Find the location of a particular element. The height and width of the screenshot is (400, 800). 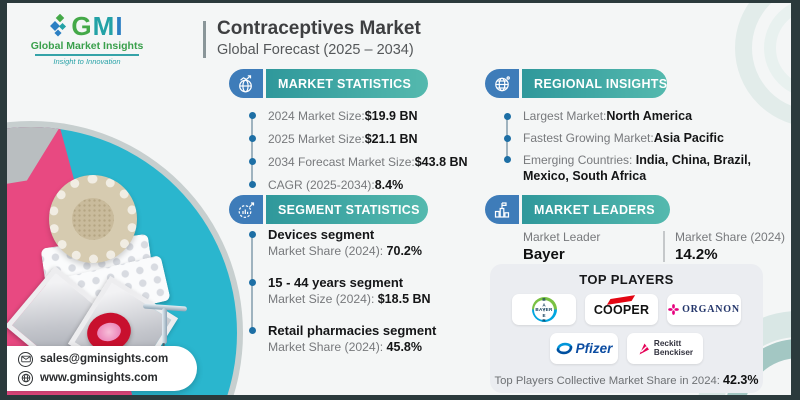

email-icon is located at coordinates (25, 359).